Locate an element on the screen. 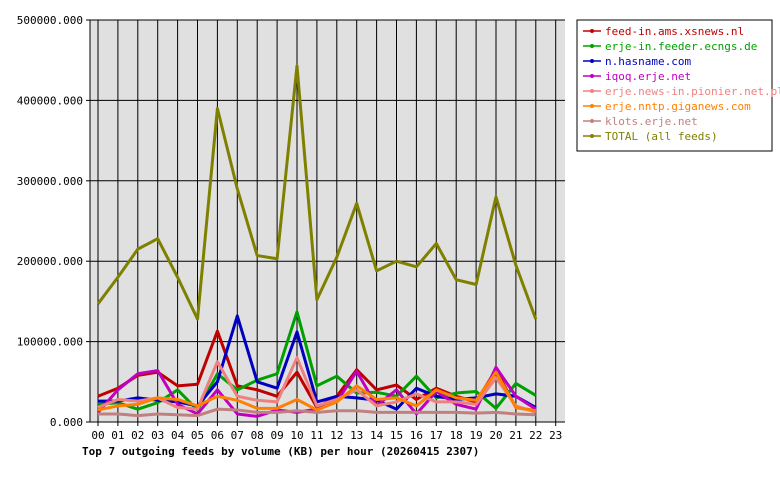  x-tick-label: 18 is located at coordinates (456, 435).